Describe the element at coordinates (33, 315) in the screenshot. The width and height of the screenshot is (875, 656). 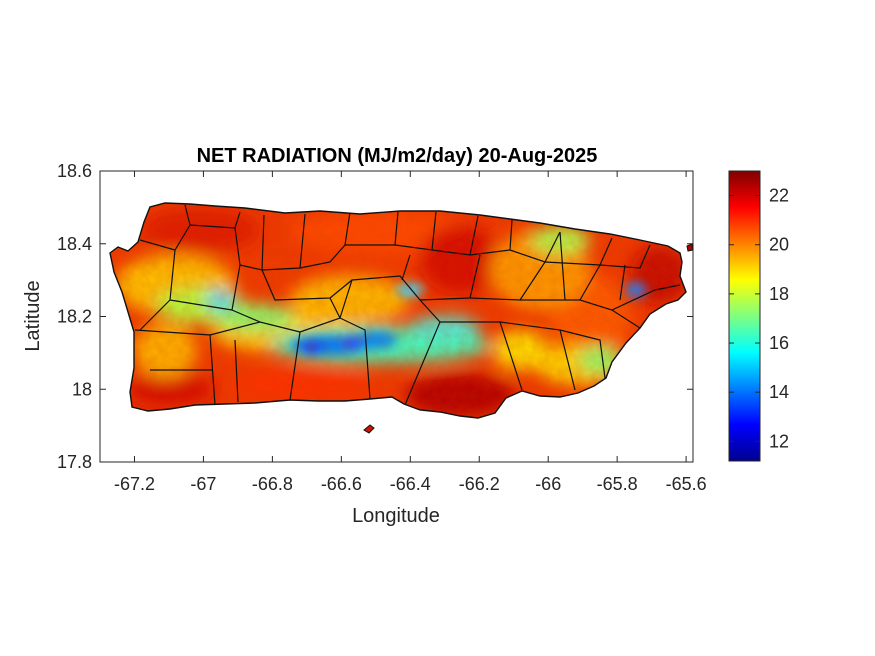
I see `y-axis-label: Latitude` at that location.